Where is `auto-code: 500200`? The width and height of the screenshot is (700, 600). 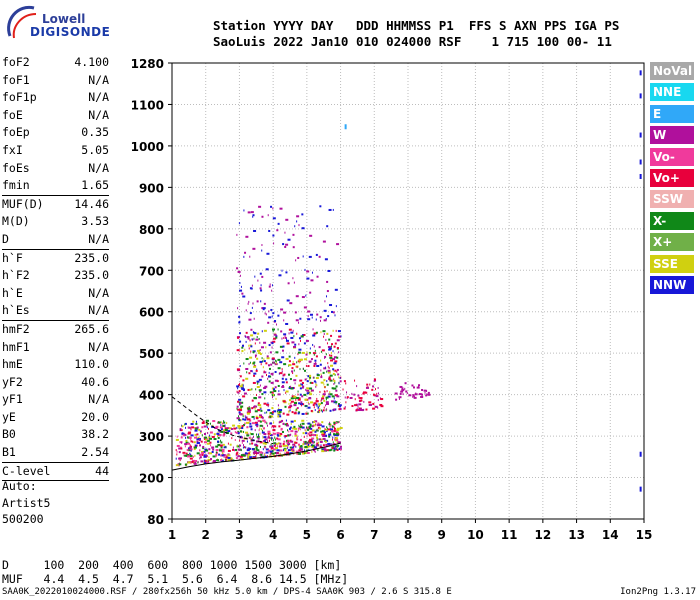
auto-code: 500200 is located at coordinates (23, 519).